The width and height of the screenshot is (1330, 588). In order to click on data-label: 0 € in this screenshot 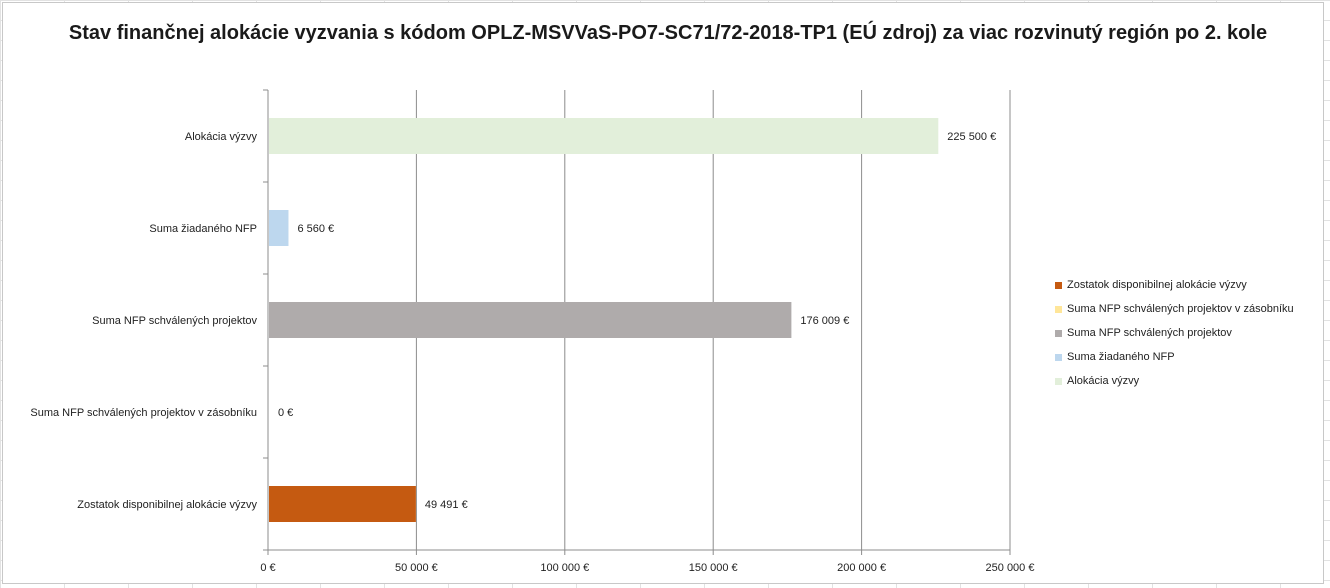, I will do `click(285, 413)`.